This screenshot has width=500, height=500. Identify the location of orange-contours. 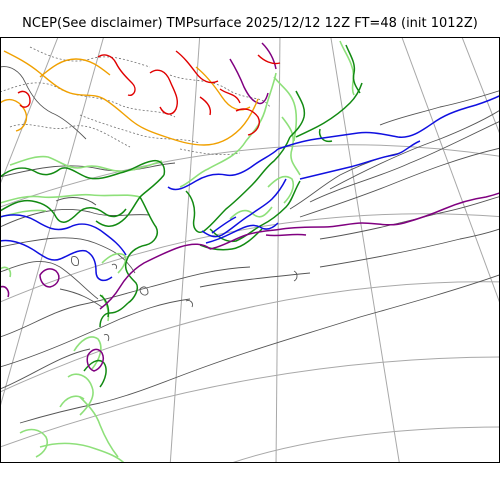
(129, 98).